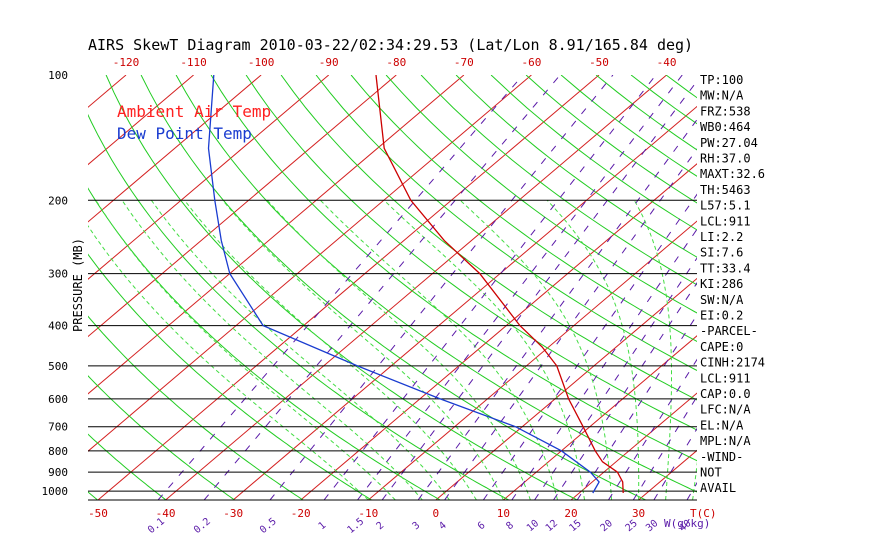 This screenshot has height=560, width=870. What do you see at coordinates (184, 133) in the screenshot?
I see `legend-dew-point-temp: Dew Point Temp` at bounding box center [184, 133].